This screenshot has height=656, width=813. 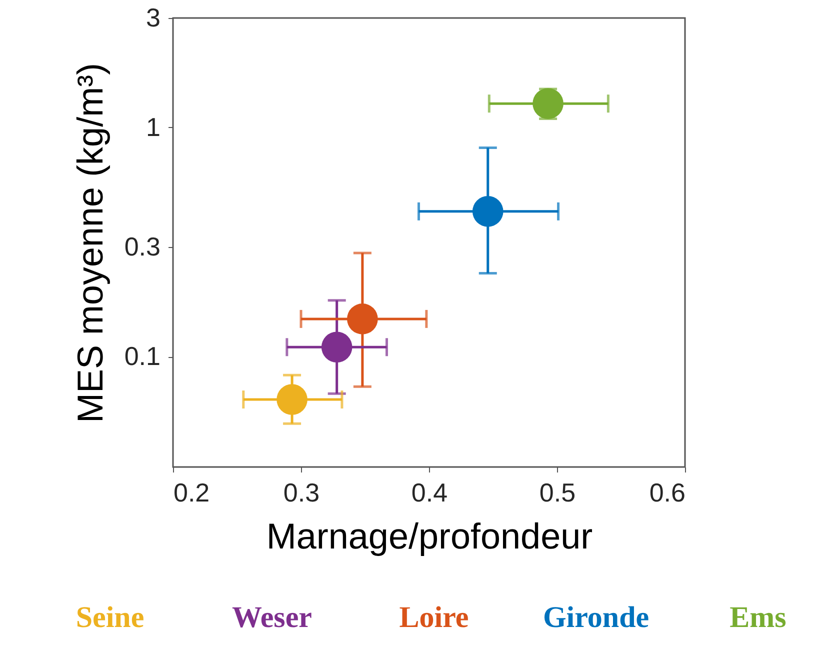 What do you see at coordinates (429, 493) in the screenshot?
I see `x-tick-label: 0.4` at bounding box center [429, 493].